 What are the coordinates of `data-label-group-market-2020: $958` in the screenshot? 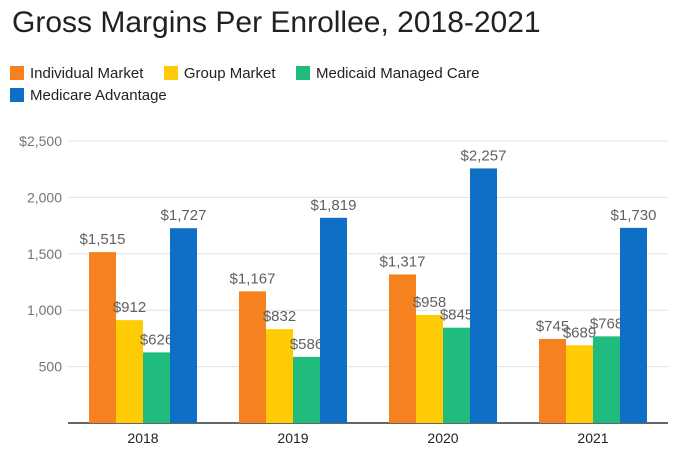 It's located at (429, 302).